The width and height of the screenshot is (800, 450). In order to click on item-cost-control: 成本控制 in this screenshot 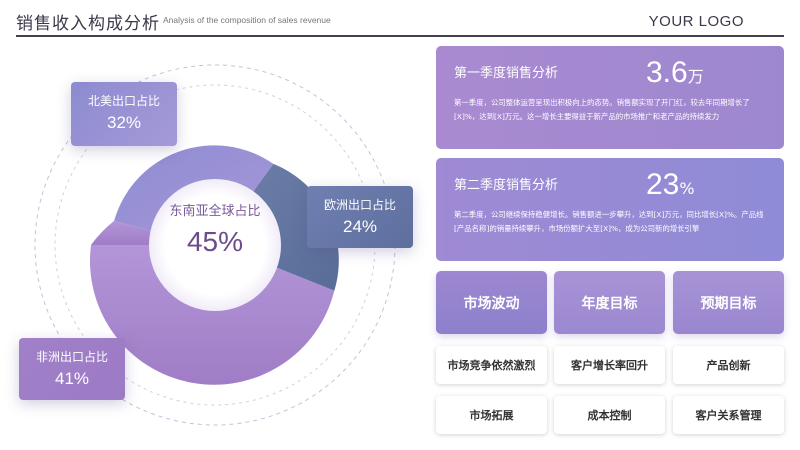, I will do `click(609, 415)`.